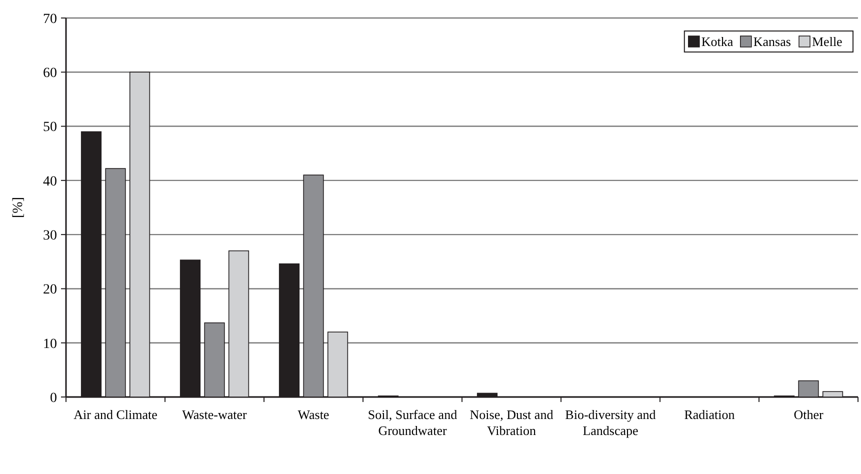  What do you see at coordinates (827, 41) in the screenshot?
I see `legend-label: Melle` at bounding box center [827, 41].